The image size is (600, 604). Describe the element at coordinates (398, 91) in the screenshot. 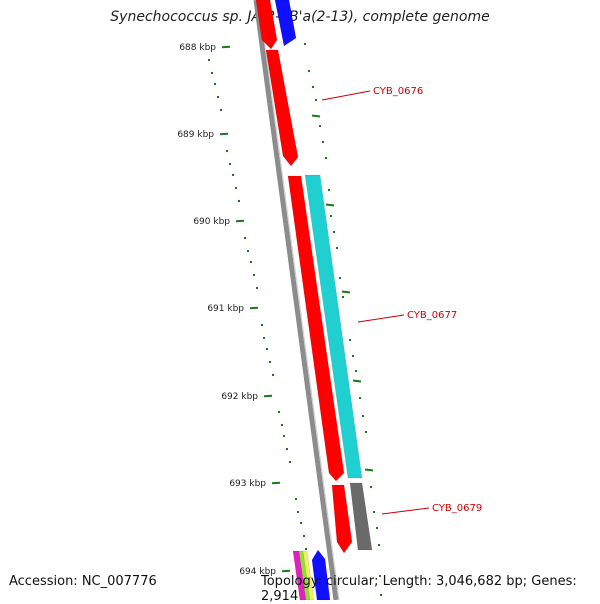

I see `gene-label: CYB_0676` at that location.